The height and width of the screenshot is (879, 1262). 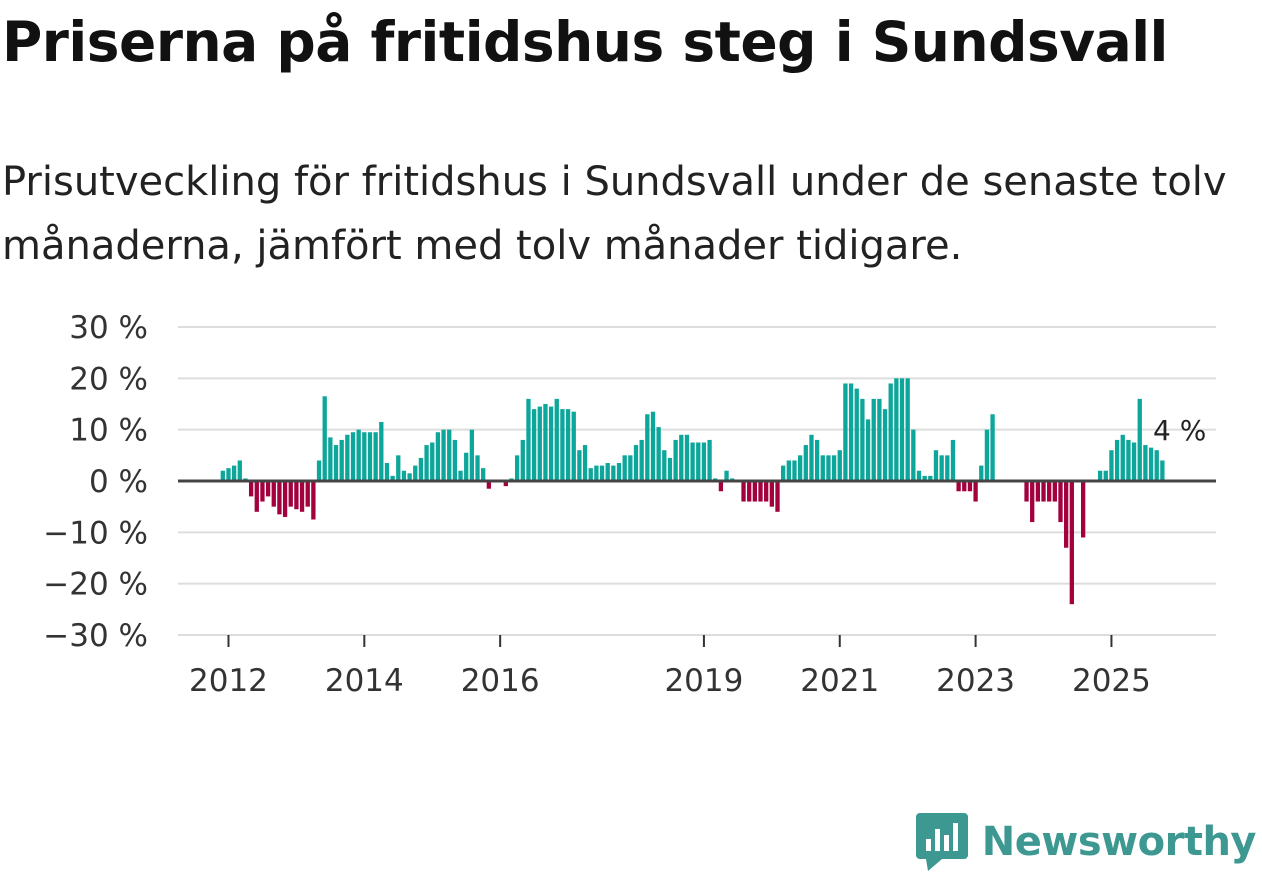 I want to click on y-tick-label: −30 %, so click(x=95, y=636).